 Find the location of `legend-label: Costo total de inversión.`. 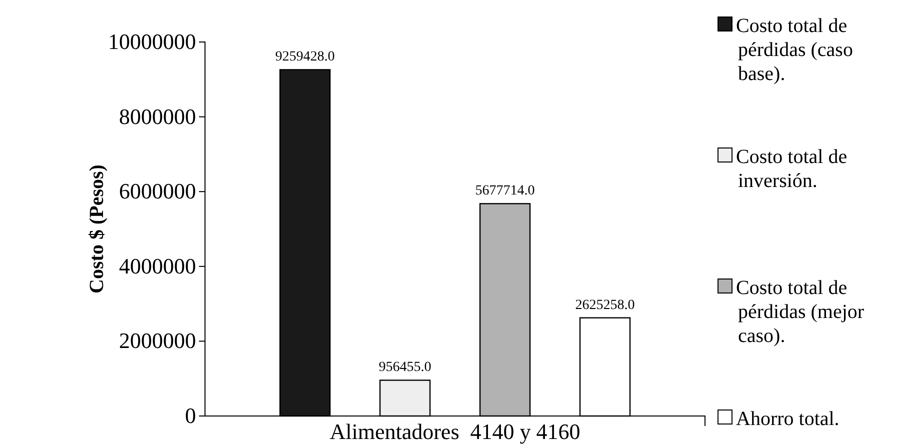

legend-label: Costo total de inversión. is located at coordinates (792, 169).